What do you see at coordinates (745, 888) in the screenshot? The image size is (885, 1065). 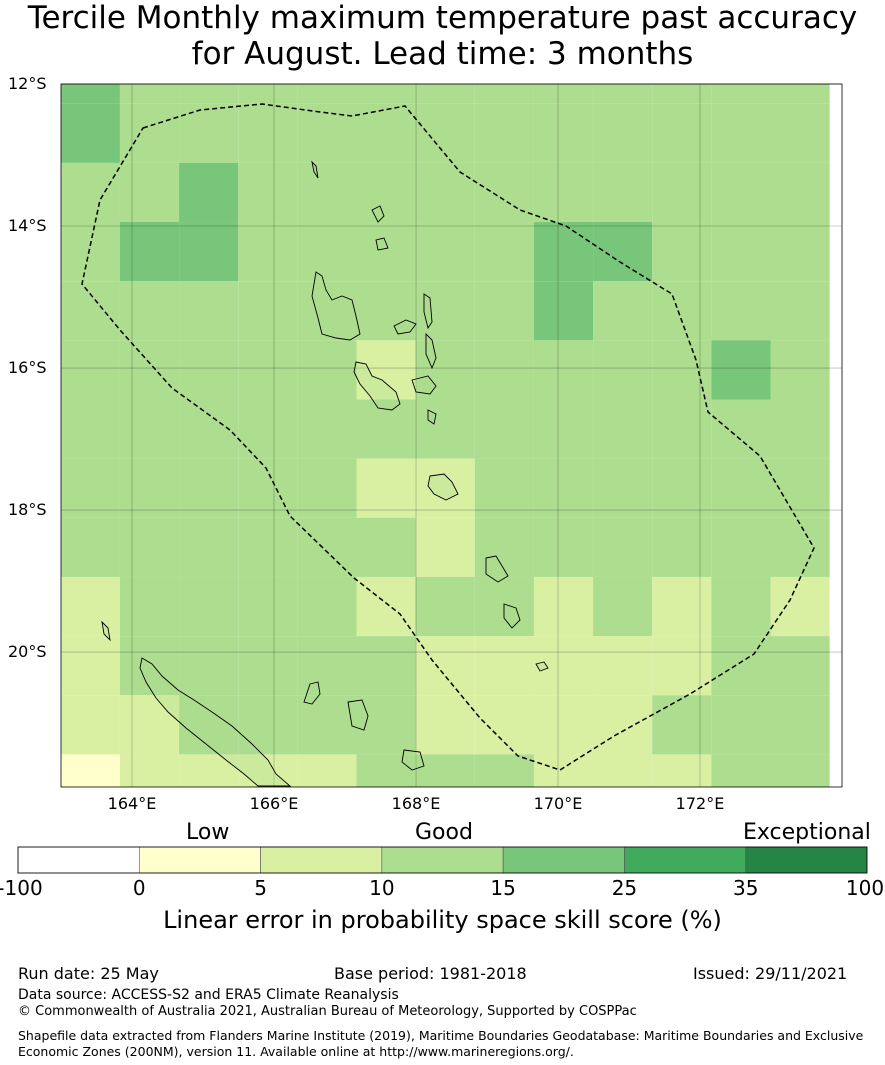 I see `colorbar-tick: 35` at bounding box center [745, 888].